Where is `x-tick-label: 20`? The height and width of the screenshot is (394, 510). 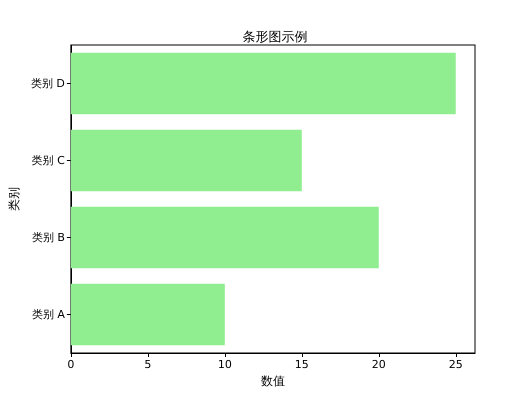
x-tick-label: 20 is located at coordinates (379, 364).